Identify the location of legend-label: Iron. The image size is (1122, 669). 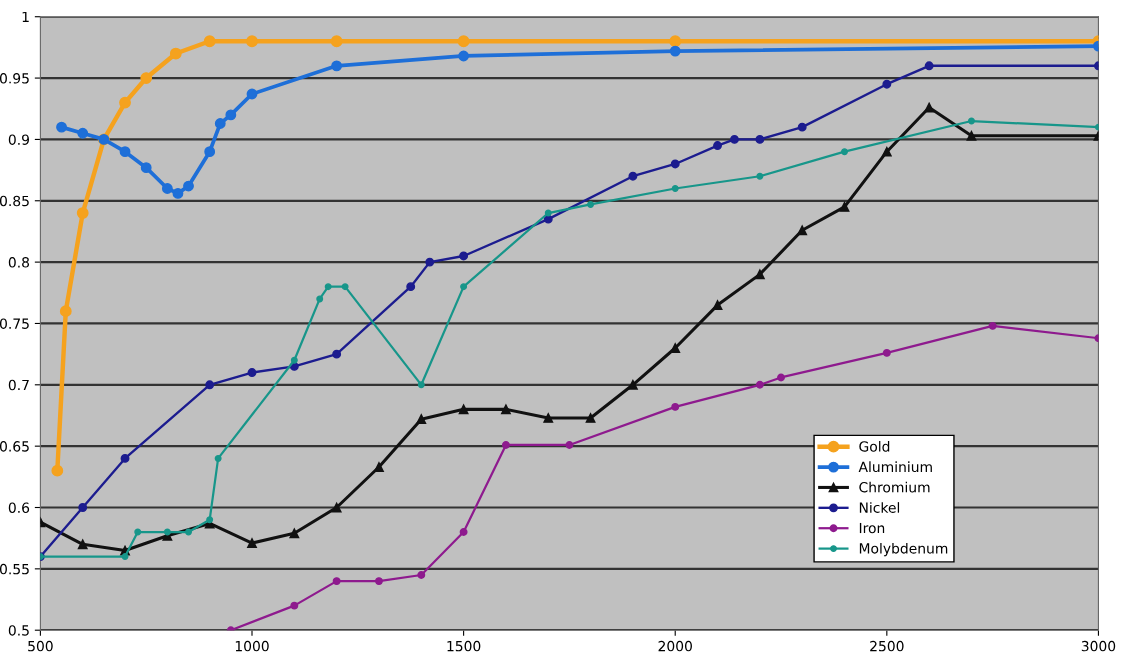
(872, 528).